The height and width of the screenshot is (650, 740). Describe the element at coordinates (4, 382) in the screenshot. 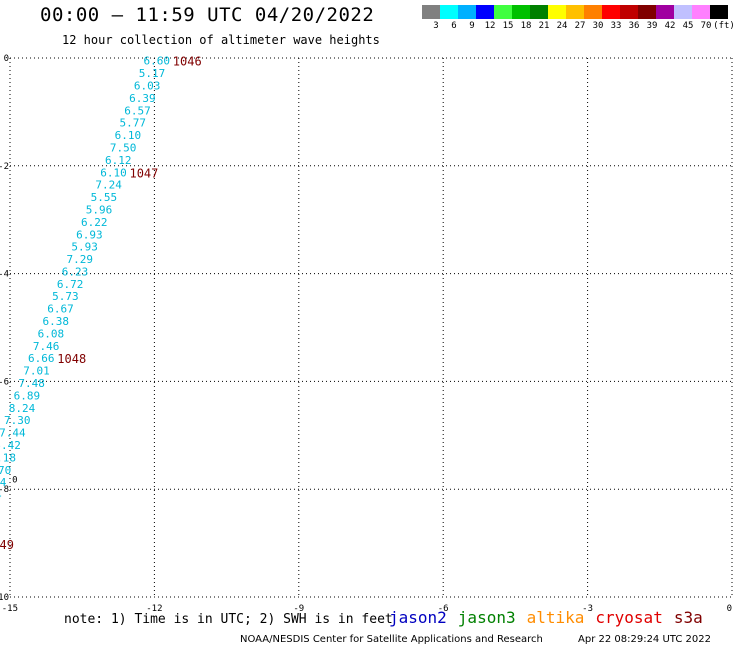

I see `y-tick-label: -6` at that location.